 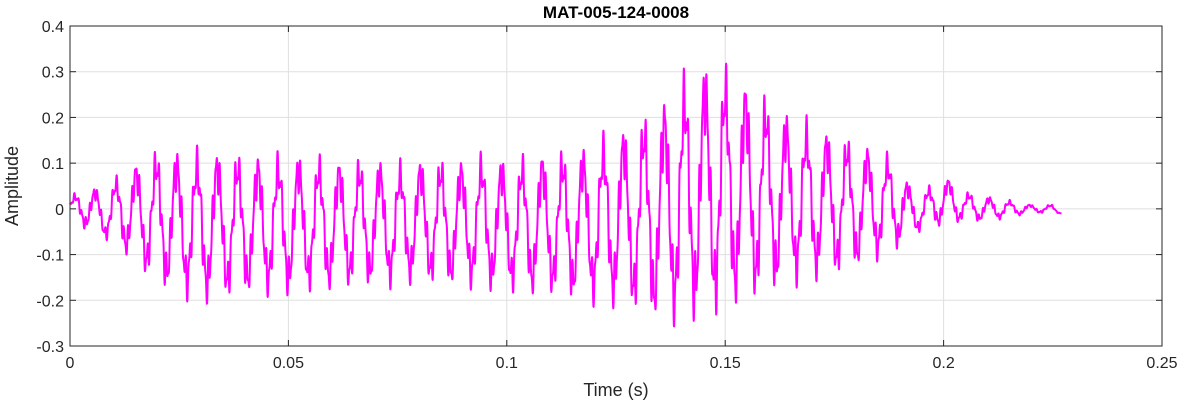 What do you see at coordinates (725, 363) in the screenshot?
I see `x-tick-label: 0.15` at bounding box center [725, 363].